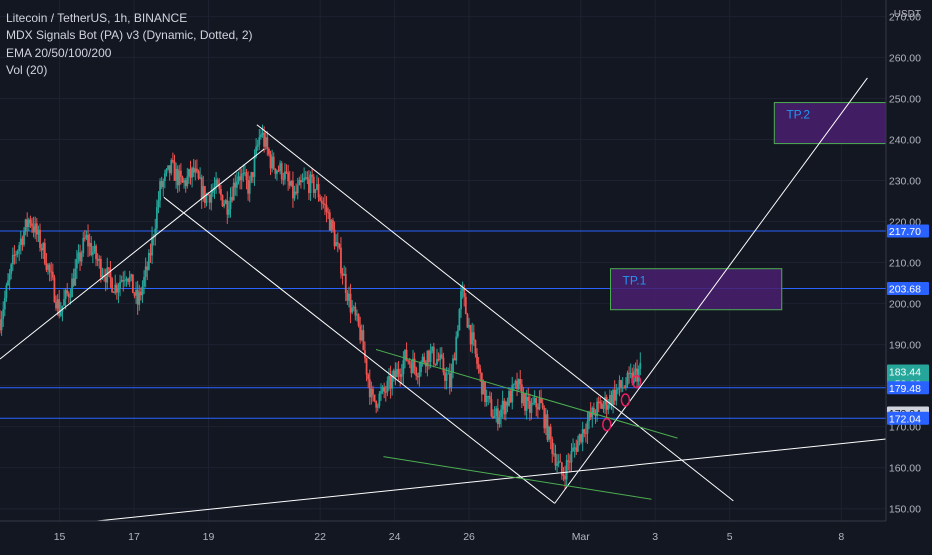 The image size is (932, 555). Describe the element at coordinates (905, 58) in the screenshot. I see `price-tick-label: 260.00` at that location.